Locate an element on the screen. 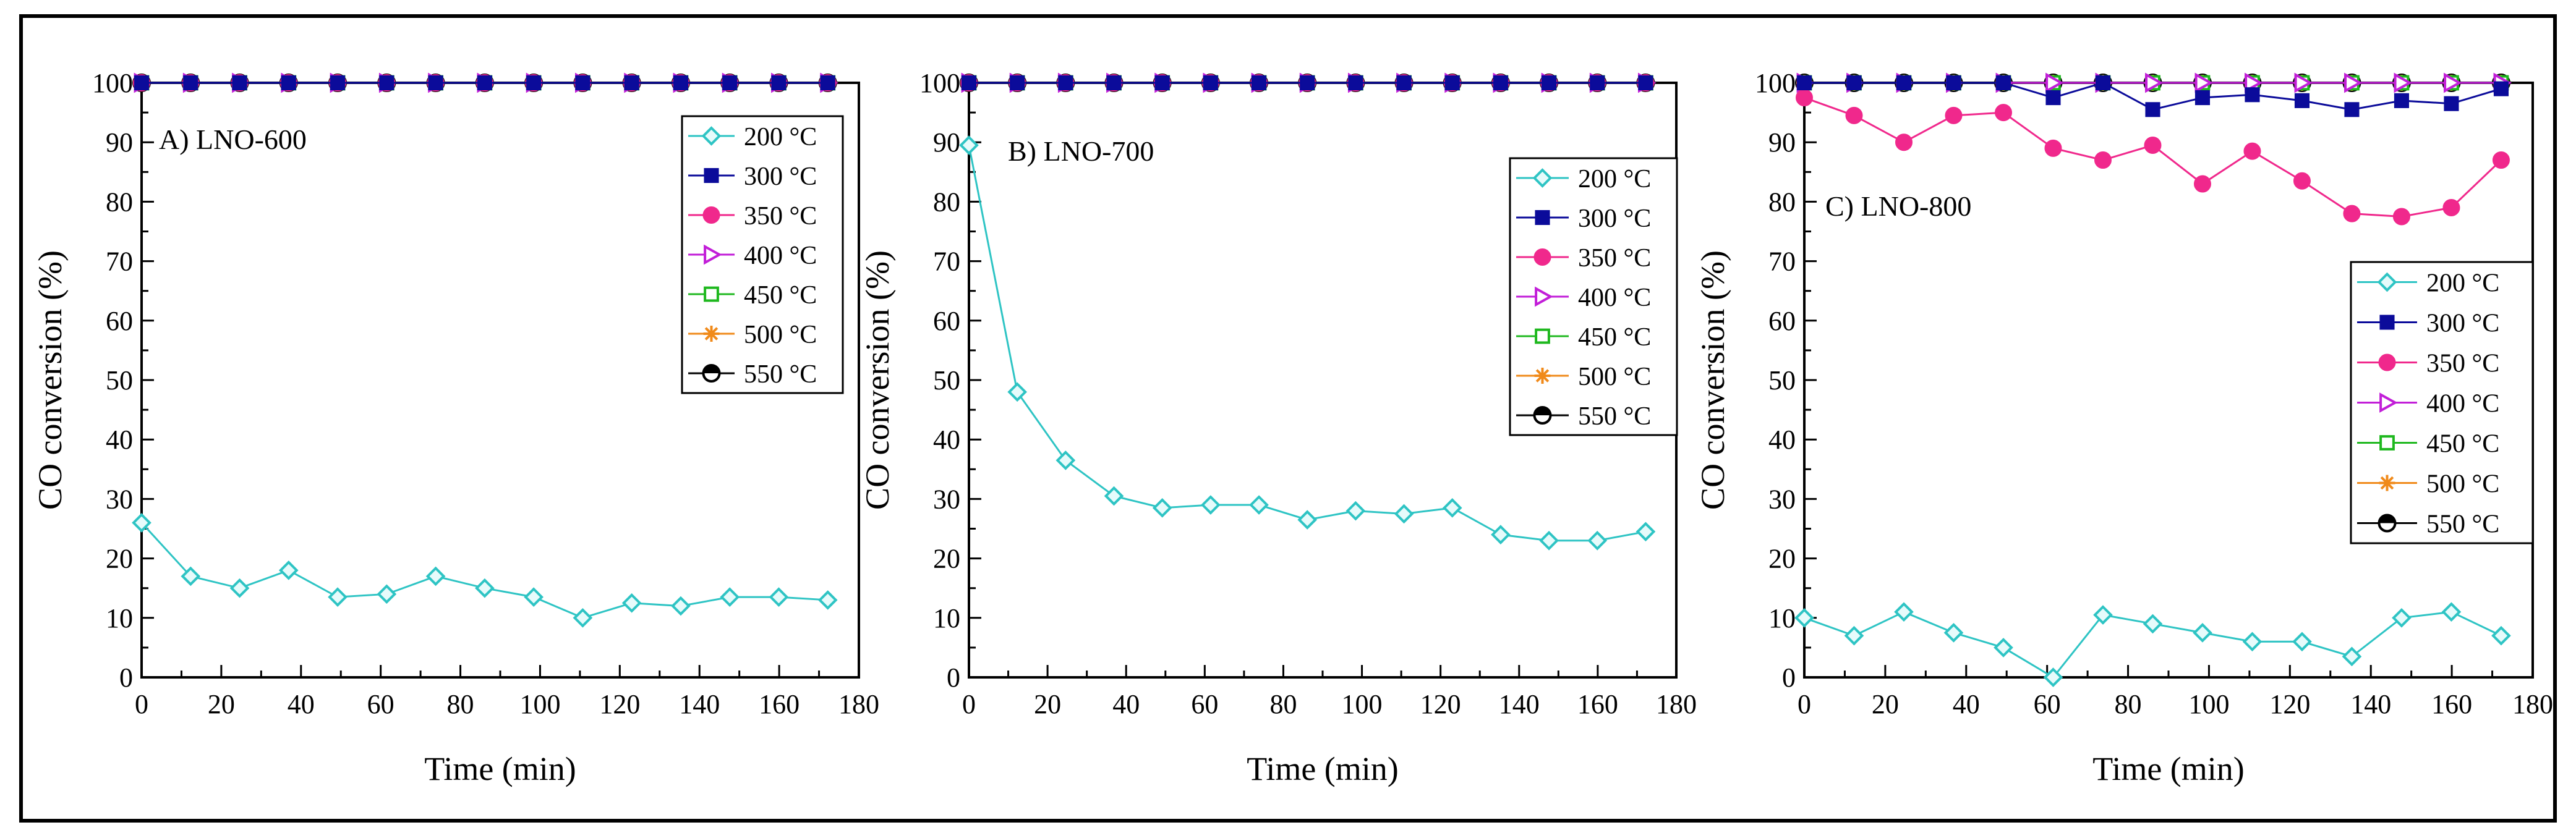 This screenshot has height=838, width=2576. x-tick-label: 160 is located at coordinates (1597, 704).